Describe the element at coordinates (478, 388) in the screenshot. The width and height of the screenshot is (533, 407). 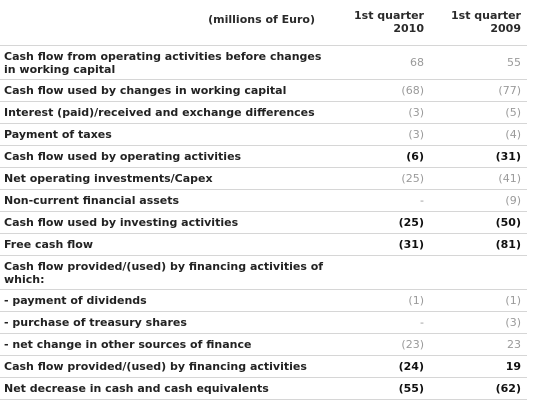
I see `value-q1-2009: (62)` at that location.